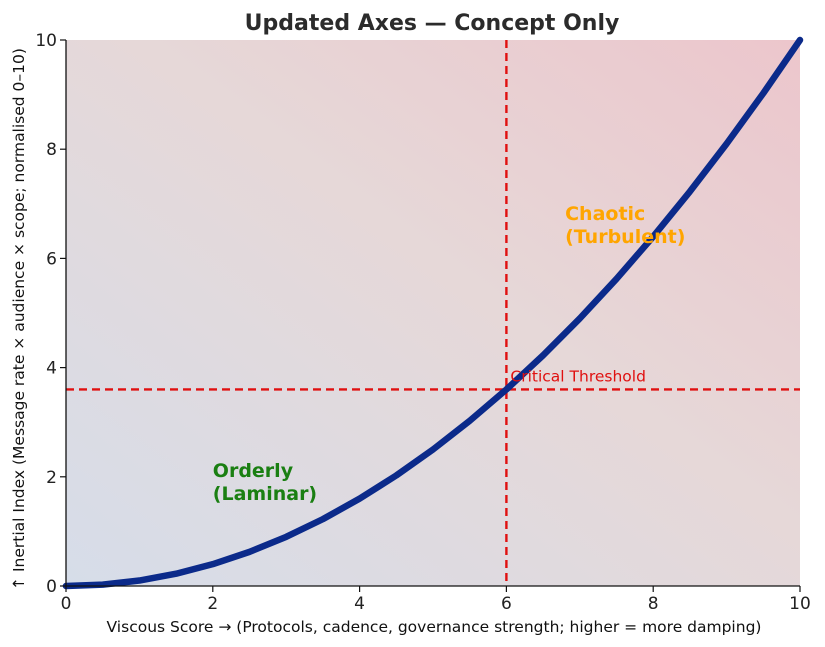  I want to click on y-tick-label: 4, so click(51, 369).